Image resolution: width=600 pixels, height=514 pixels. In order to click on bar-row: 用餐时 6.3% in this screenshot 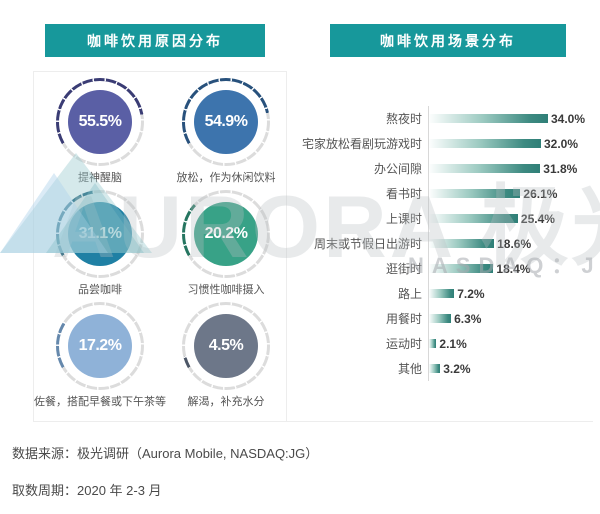, I will do `click(449, 318)`.